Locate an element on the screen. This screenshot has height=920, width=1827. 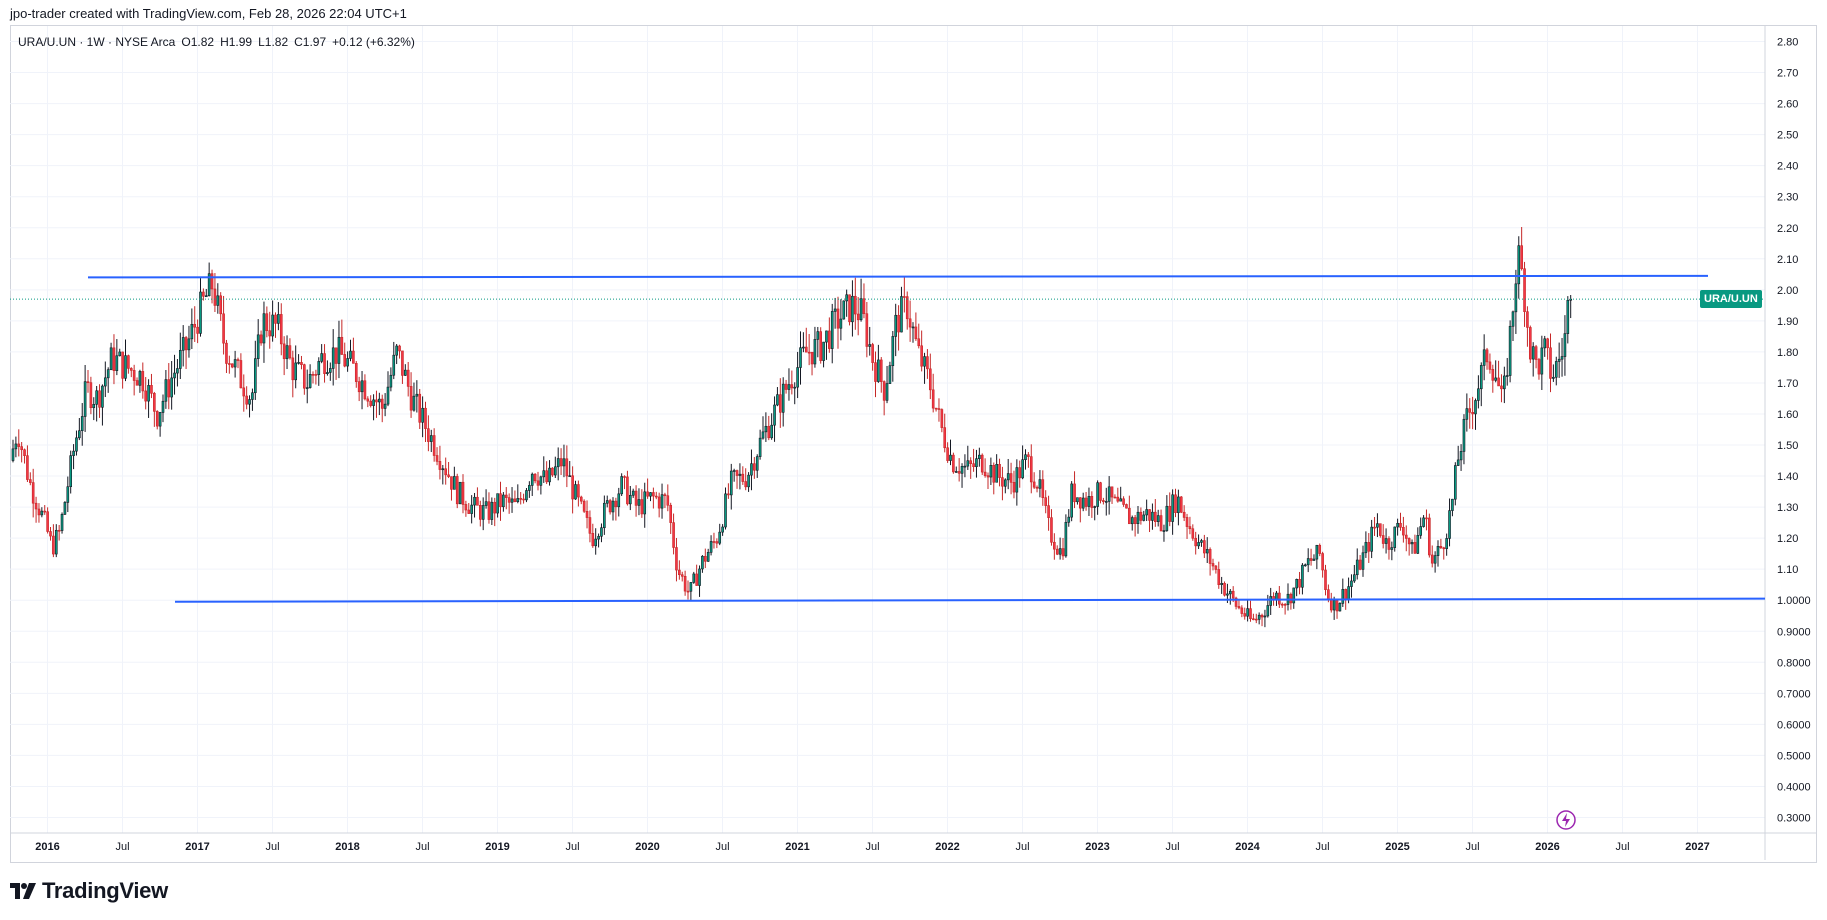
y-tick-label: 2.70 is located at coordinates (1787, 74).